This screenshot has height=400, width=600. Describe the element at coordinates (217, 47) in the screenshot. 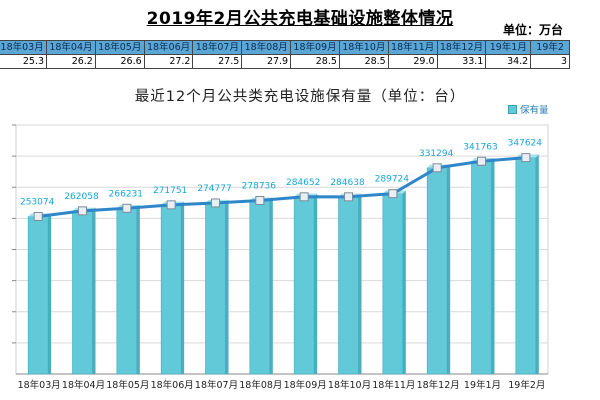

I see `table-header-cell: 18年07月` at that location.